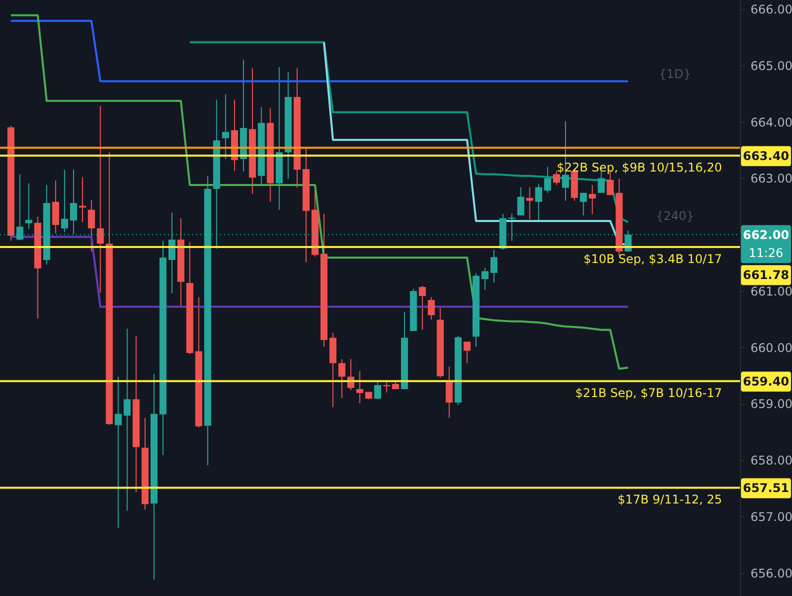 The height and width of the screenshot is (596, 792). I want to click on ref-line-label: $17B 9/11-12, 25, so click(670, 499).